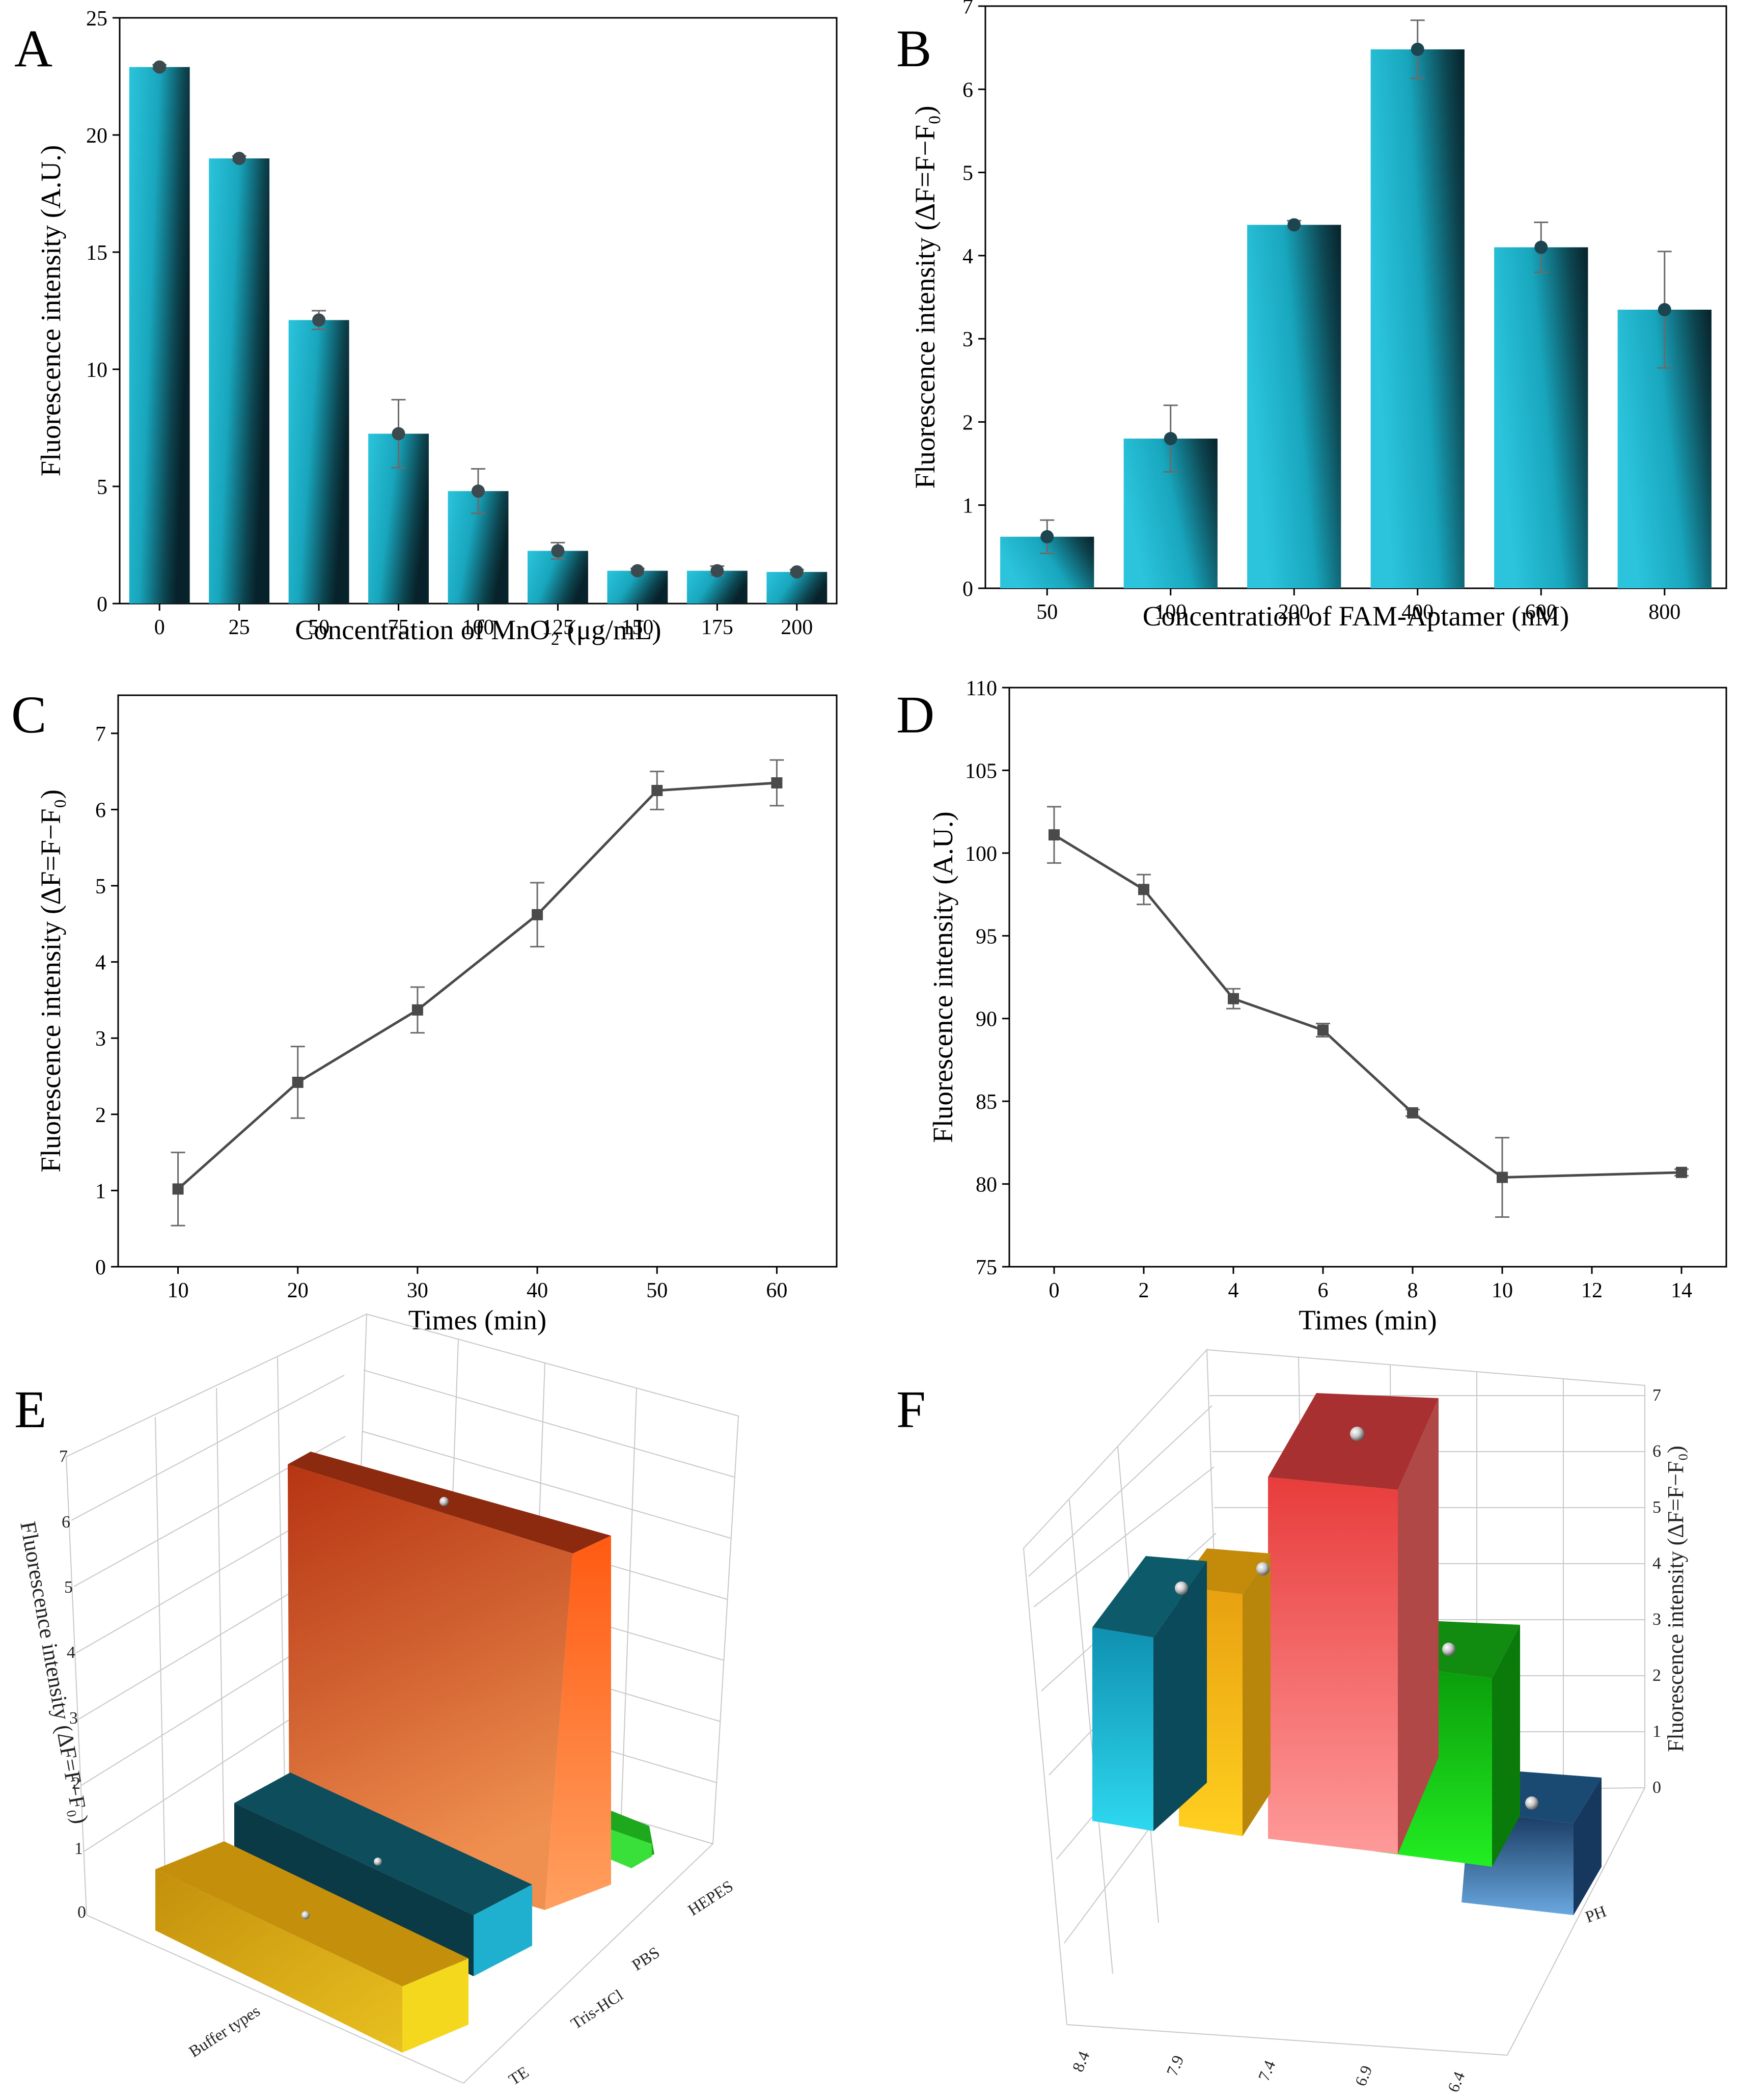  Describe the element at coordinates (100, 1039) in the screenshot. I see `y-tick-label: 3` at that location.